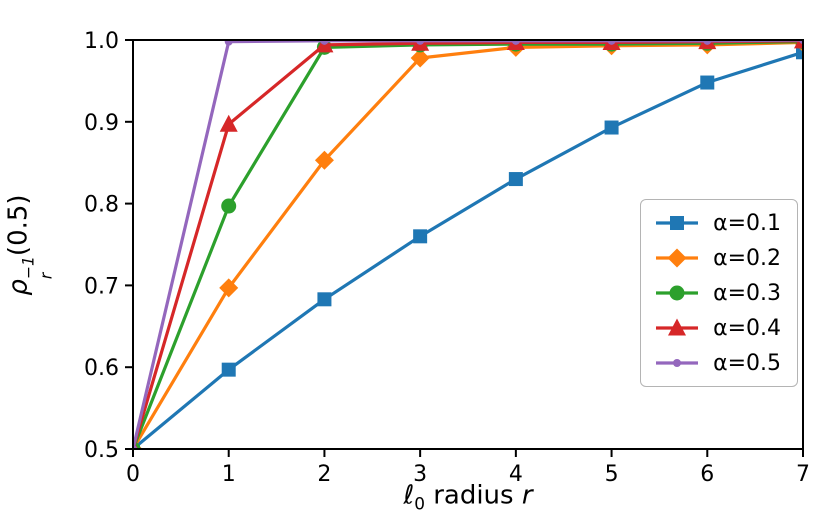  Describe the element at coordinates (527, 495) in the screenshot. I see `xlabel-var: r` at that location.